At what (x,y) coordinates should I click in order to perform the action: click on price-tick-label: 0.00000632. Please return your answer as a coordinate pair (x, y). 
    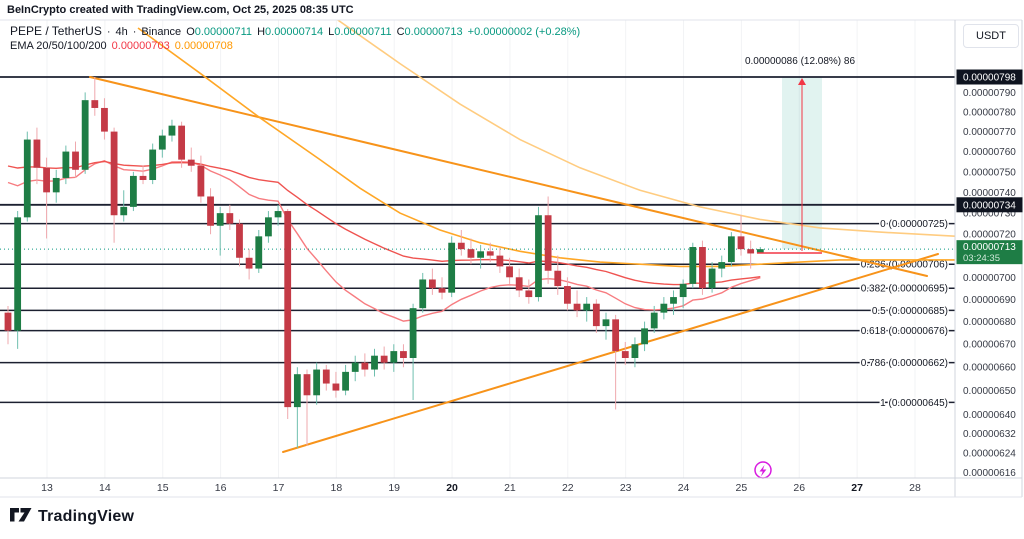
    Looking at the image, I should click on (989, 434).